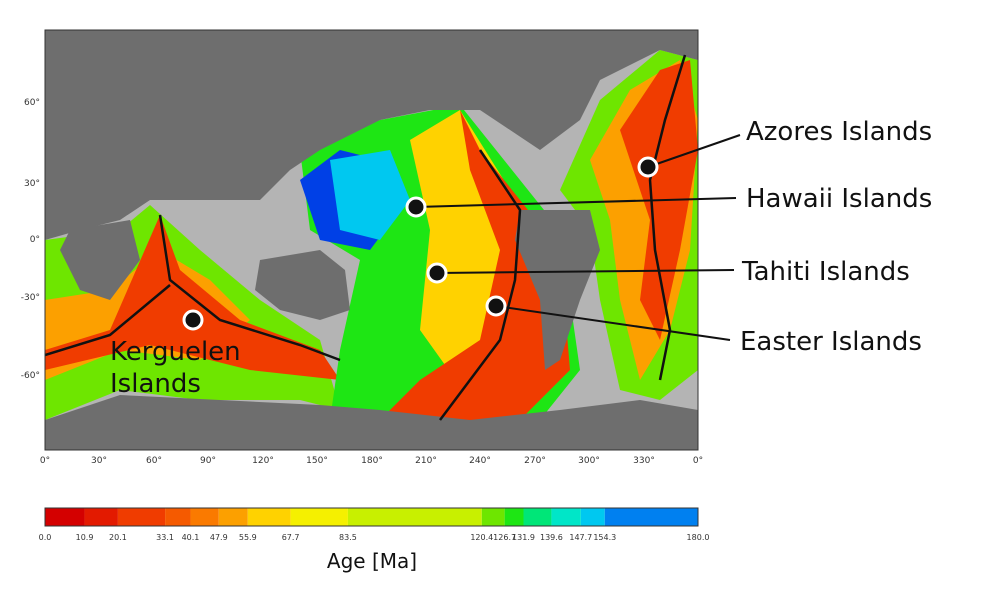 This screenshot has height=600, width=1000. What do you see at coordinates (644, 461) in the screenshot?
I see `lon-tick: 330°` at bounding box center [644, 461].